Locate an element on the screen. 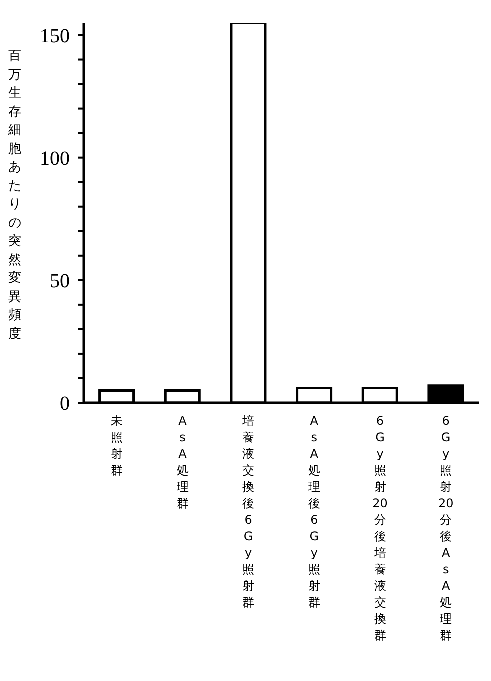 Image resolution: width=491 pixels, height=681 pixels. y-tick-label: 150 is located at coordinates (55, 36).